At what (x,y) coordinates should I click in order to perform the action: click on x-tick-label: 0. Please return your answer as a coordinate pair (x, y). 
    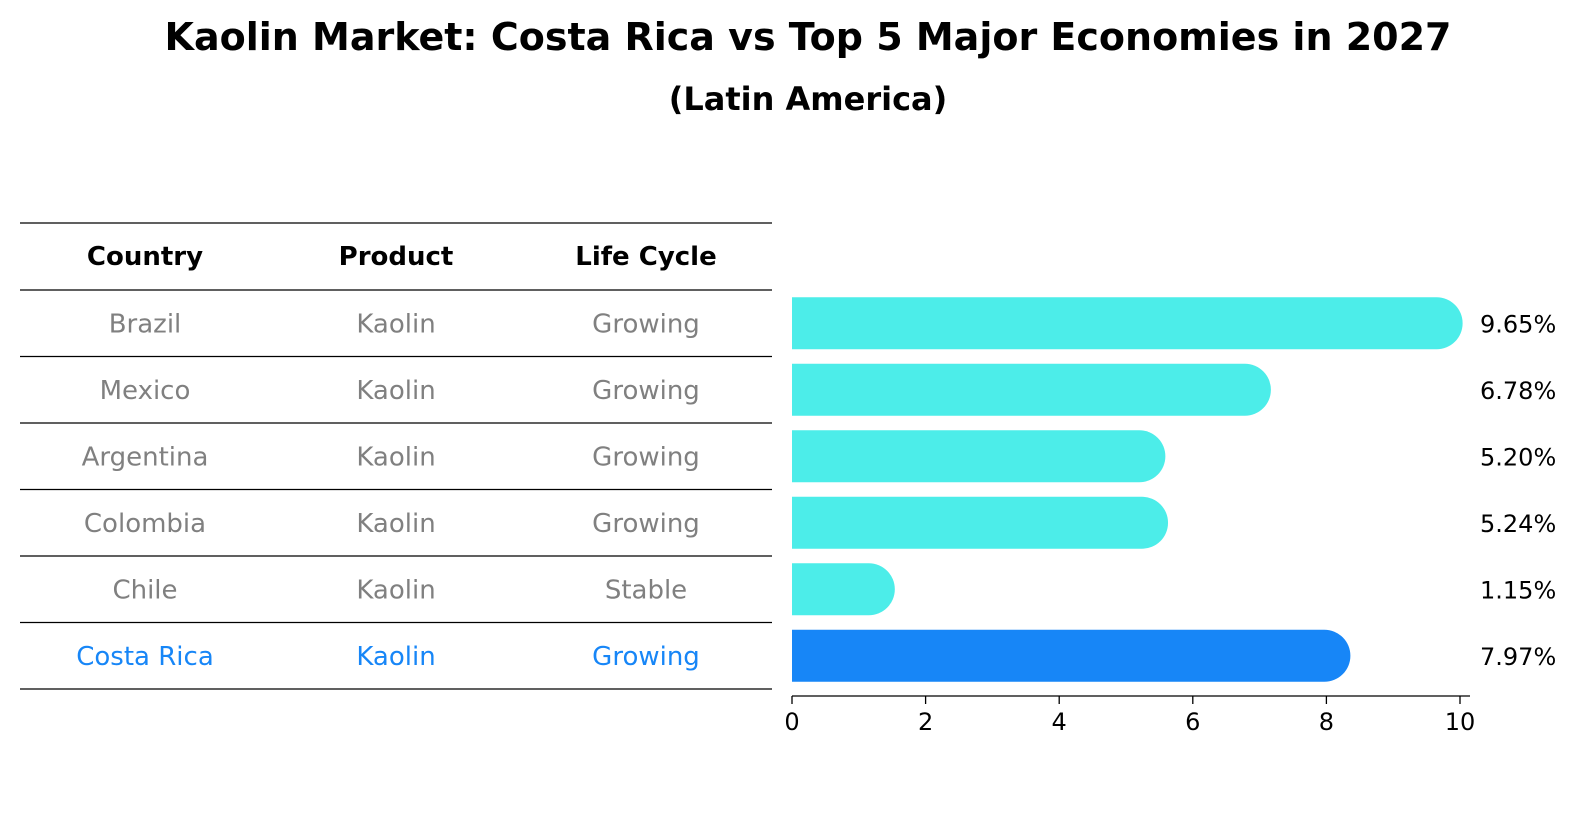
    Looking at the image, I should click on (791, 722).